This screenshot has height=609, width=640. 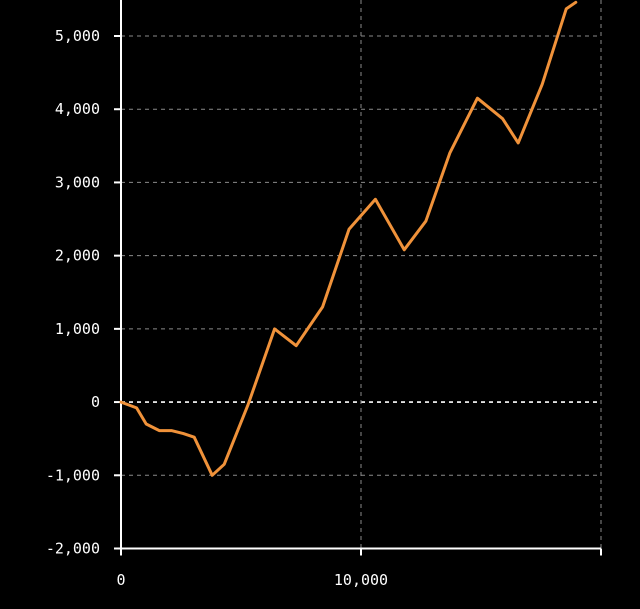 I want to click on x-tick-label: 0, so click(x=120, y=580).